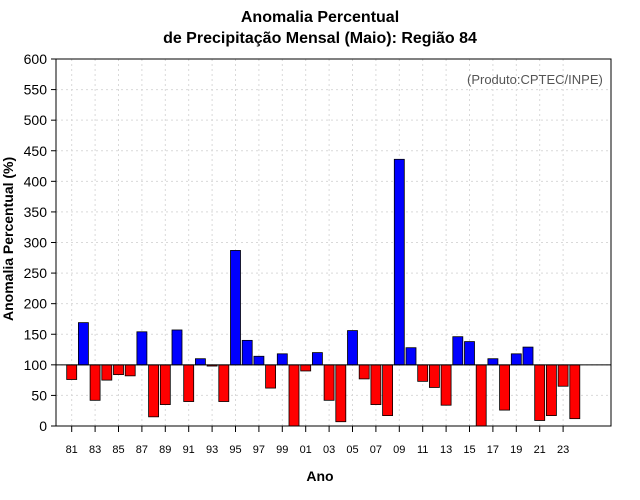  What do you see at coordinates (36, 243) in the screenshot?
I see `y-tick-label: 300` at bounding box center [36, 243].